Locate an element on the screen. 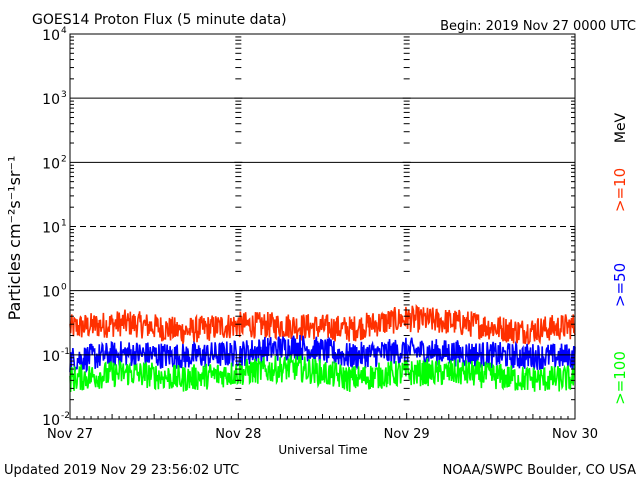  x-tick-label: Nov 30 is located at coordinates (575, 434).